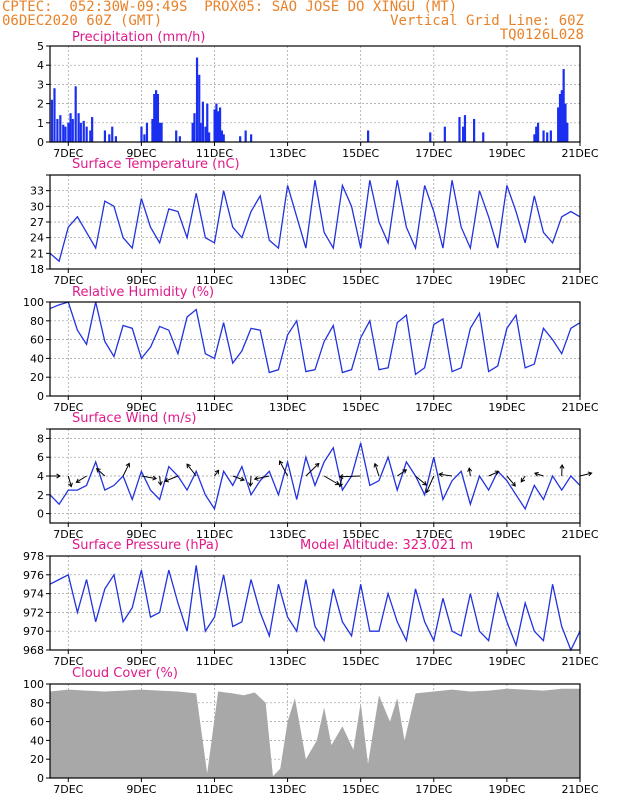 This screenshot has width=618, height=800. What do you see at coordinates (37, 222) in the screenshot?
I see `y-tick-label: 27` at bounding box center [37, 222].